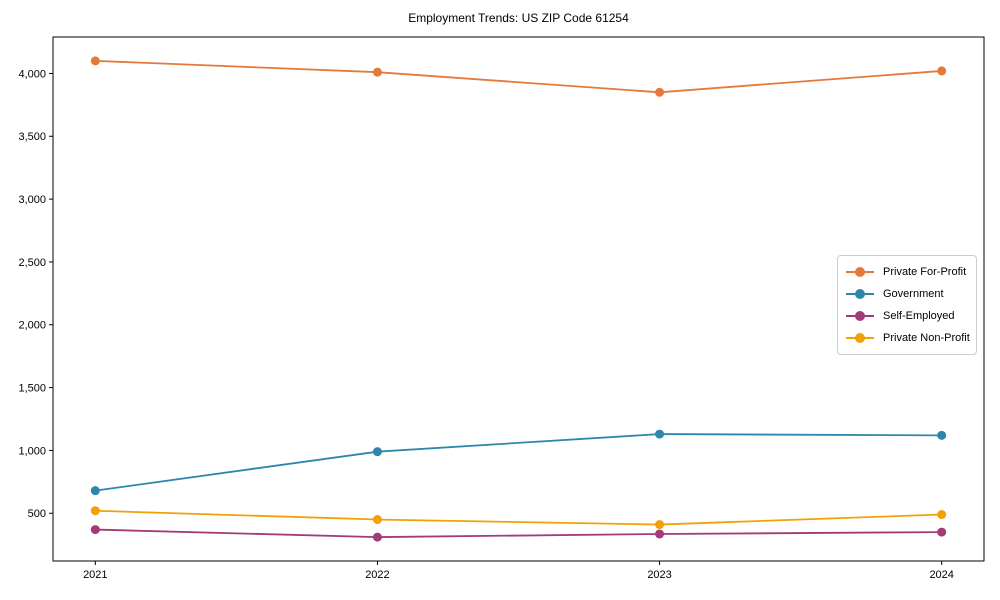 This screenshot has width=1000, height=600. What do you see at coordinates (919, 316) in the screenshot?
I see `legend-label-self-employed: Self-Employed` at bounding box center [919, 316].